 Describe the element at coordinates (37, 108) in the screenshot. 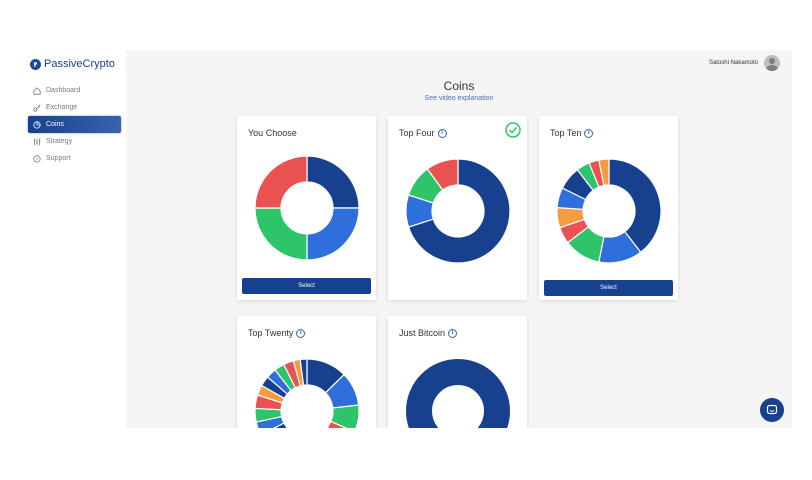

I see `key-icon` at that location.